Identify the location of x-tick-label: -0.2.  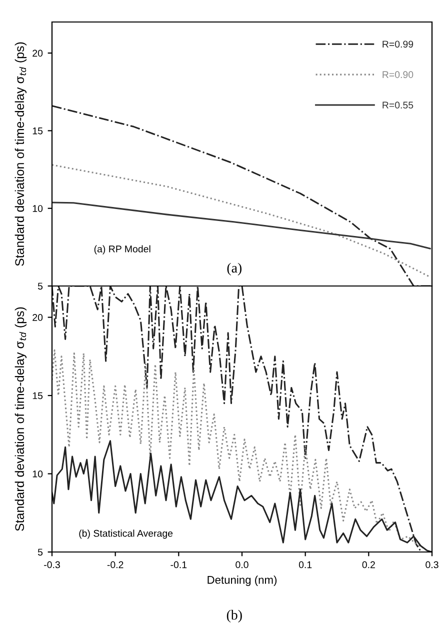
(115, 564).